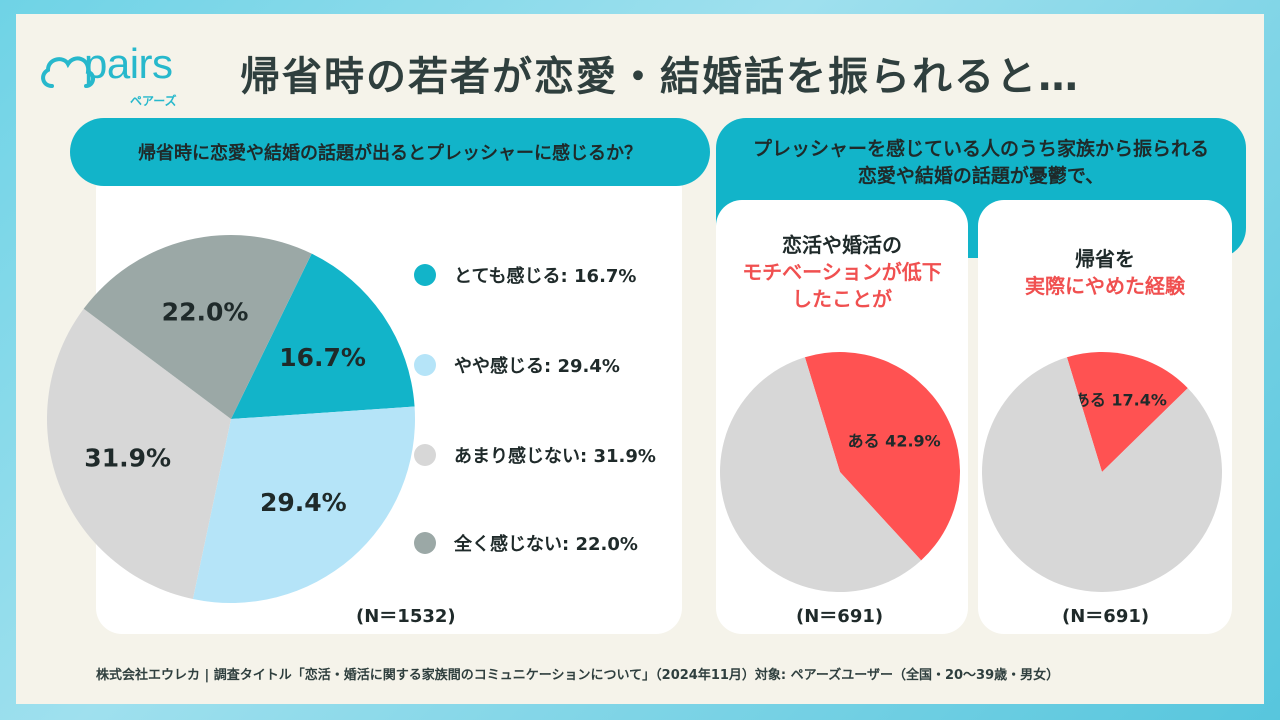 The height and width of the screenshot is (720, 1280). I want to click on pie-data-label: ある 42.9%, so click(894, 441).